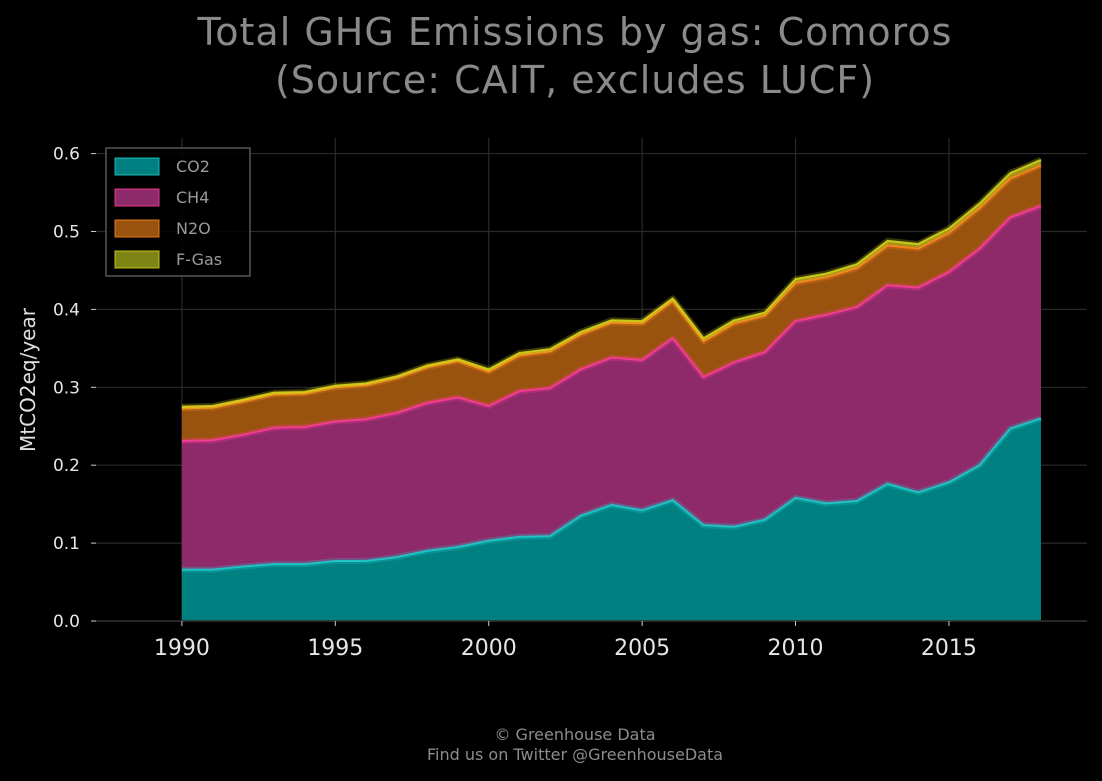 This screenshot has height=781, width=1102. Describe the element at coordinates (575, 734) in the screenshot. I see `credit-copyright: © Greenhouse Data` at that location.